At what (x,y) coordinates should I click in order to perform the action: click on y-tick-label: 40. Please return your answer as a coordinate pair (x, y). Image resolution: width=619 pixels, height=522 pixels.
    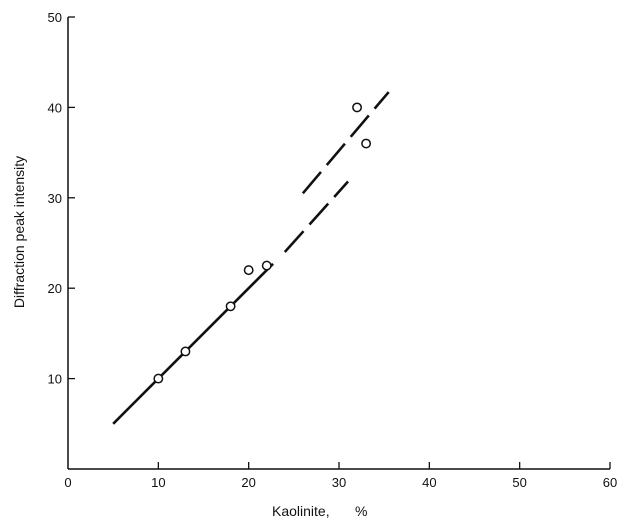
    Looking at the image, I should click on (55, 107).